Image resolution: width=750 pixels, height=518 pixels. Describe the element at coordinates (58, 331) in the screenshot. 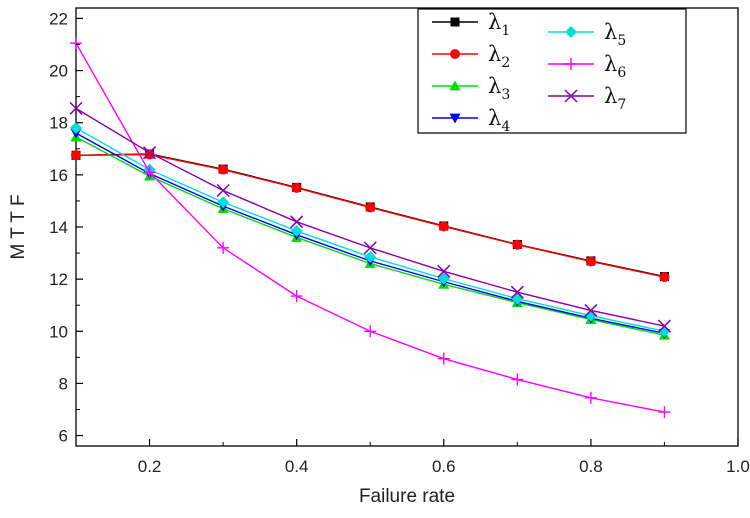

I see `y-tick-label: 10` at that location.